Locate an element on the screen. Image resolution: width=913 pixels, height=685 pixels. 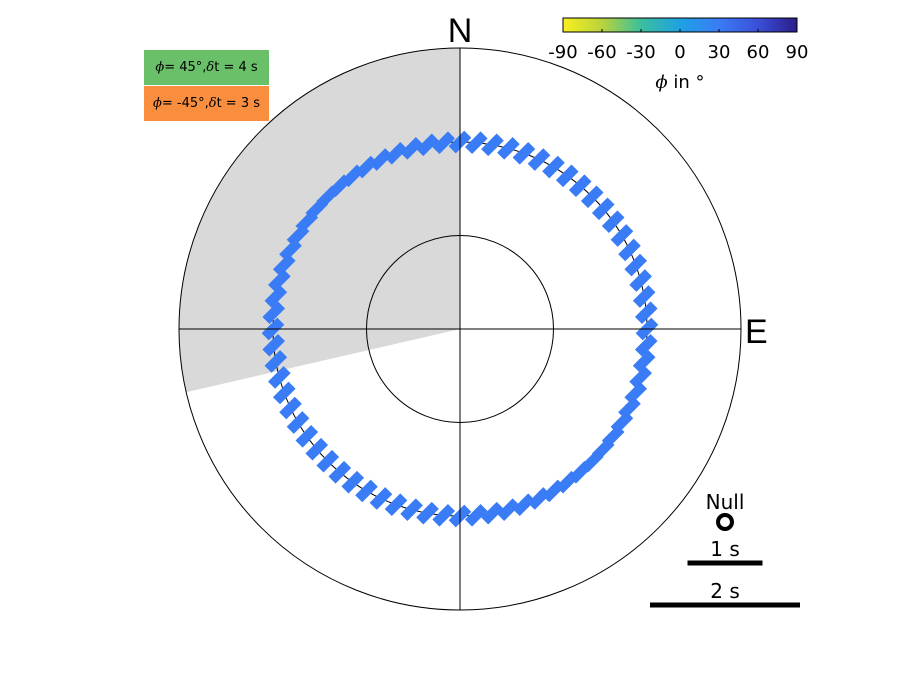
null-marker-icon is located at coordinates (725, 522).